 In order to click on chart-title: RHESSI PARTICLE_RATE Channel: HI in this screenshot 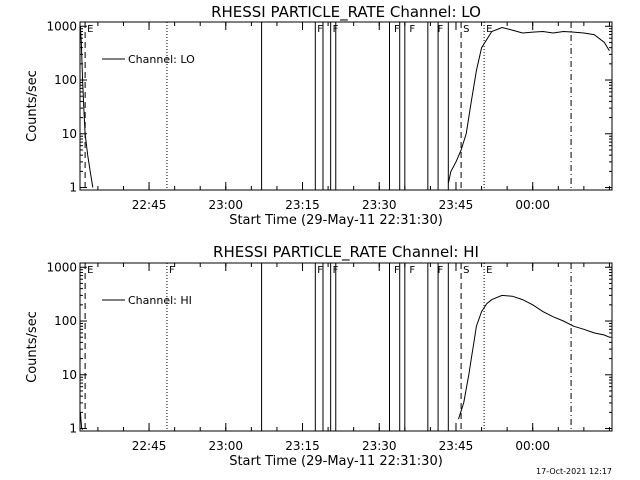, I will do `click(346, 252)`.